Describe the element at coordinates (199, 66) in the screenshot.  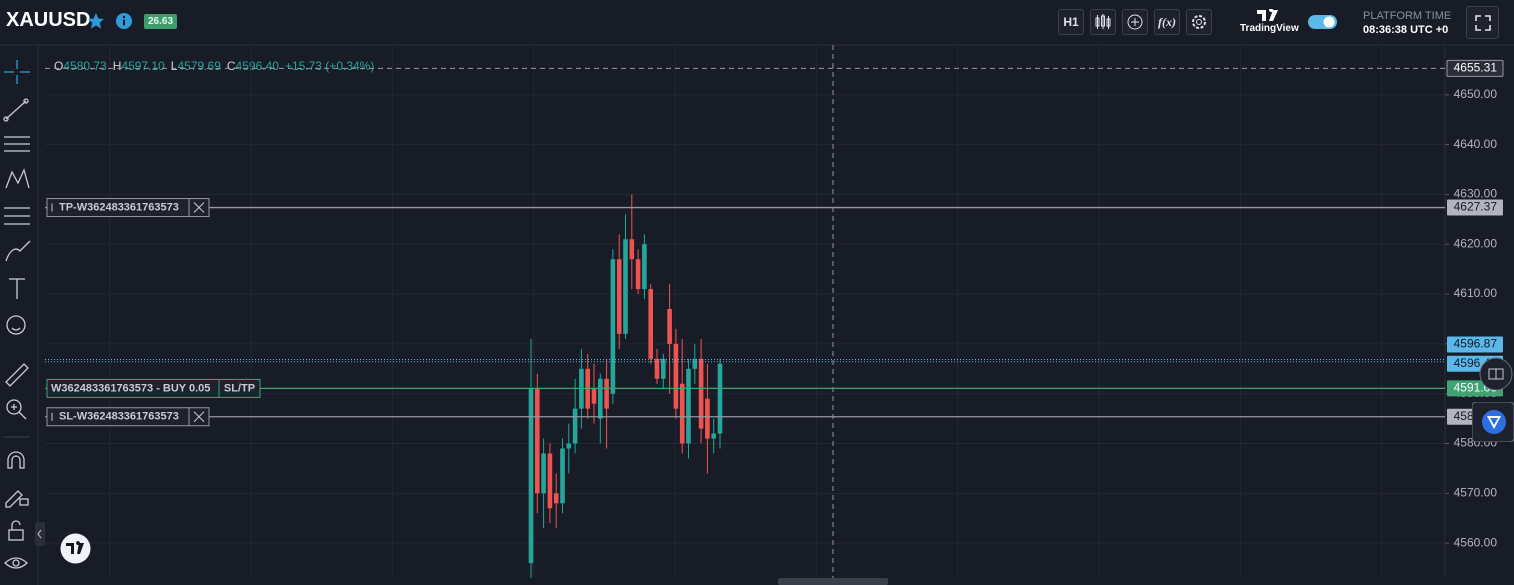
I see `ohlc-value: 4579.69` at that location.